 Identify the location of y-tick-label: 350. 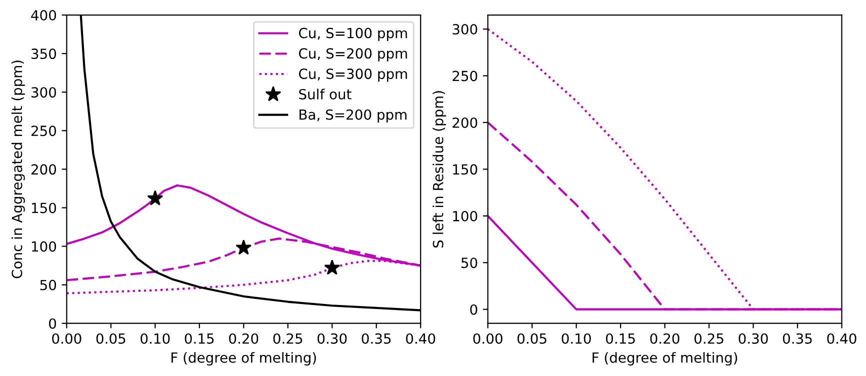
(44, 54).